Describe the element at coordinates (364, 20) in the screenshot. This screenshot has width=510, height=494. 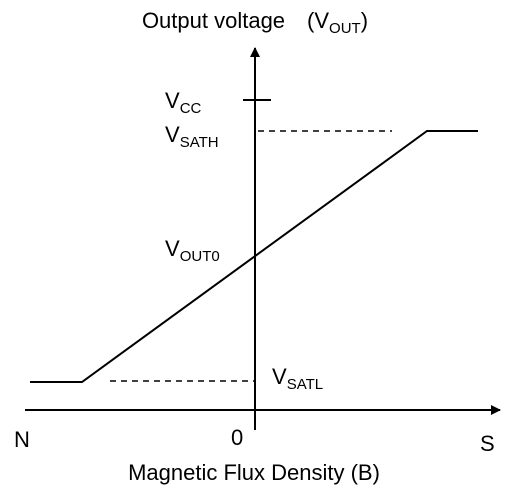
I see `title-close: )` at that location.